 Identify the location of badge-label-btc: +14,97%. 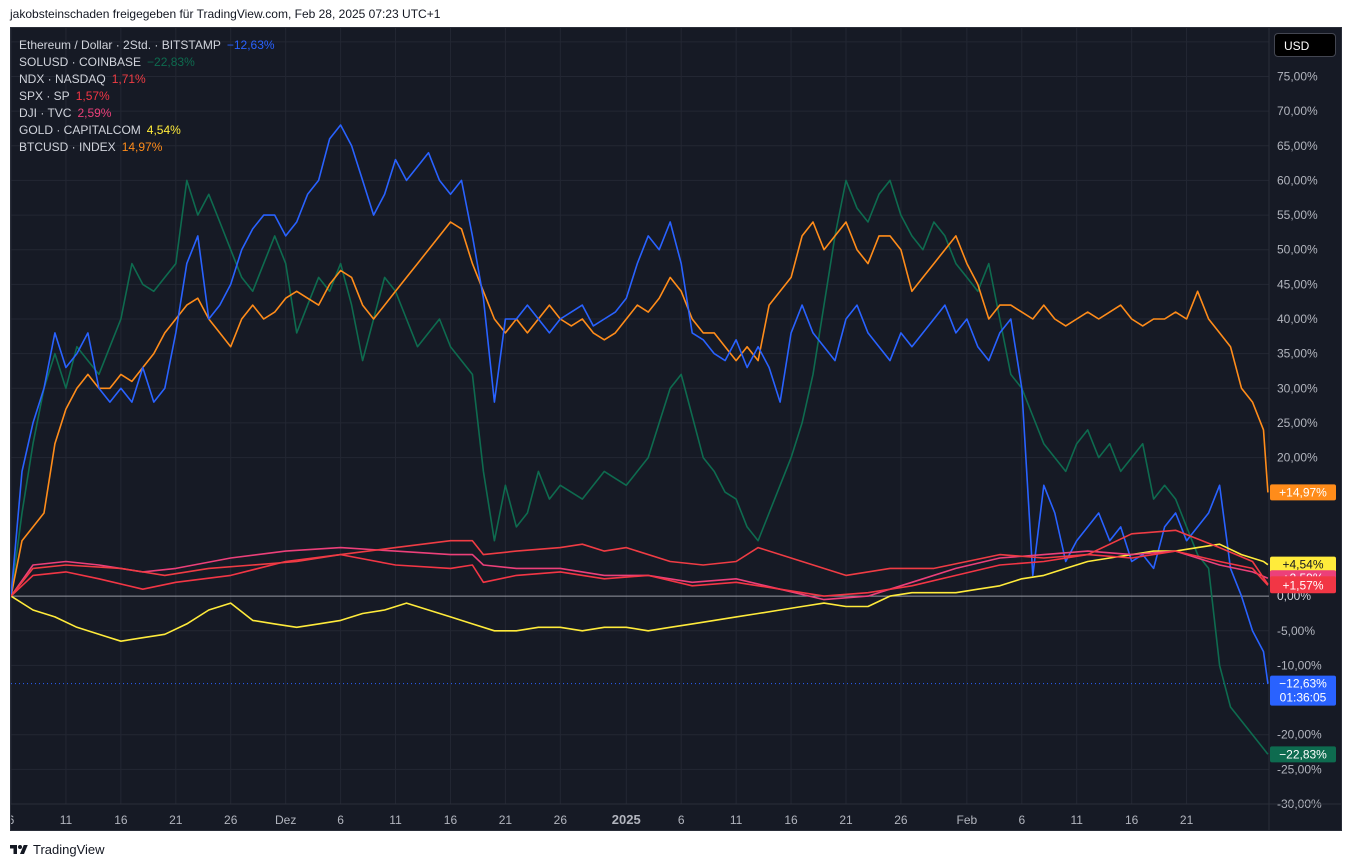
(1303, 492).